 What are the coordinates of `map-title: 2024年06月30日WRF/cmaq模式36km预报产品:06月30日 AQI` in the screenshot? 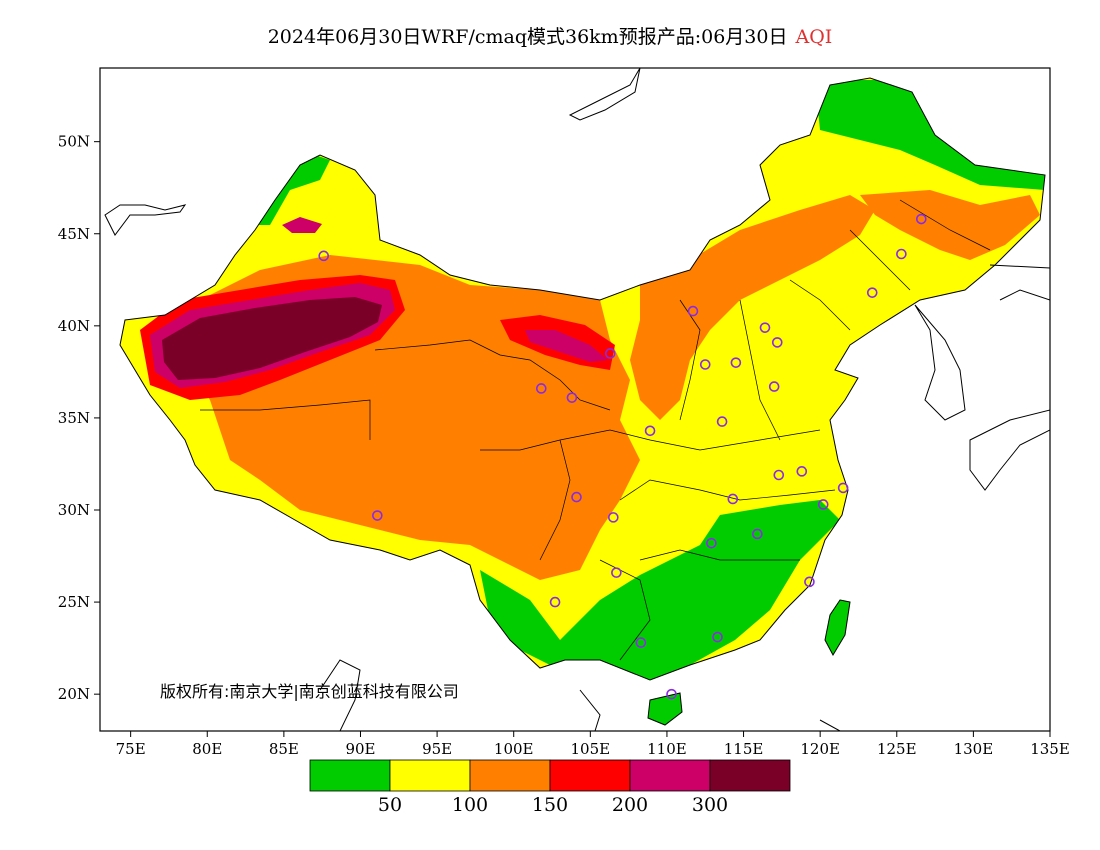 It's located at (550, 35).